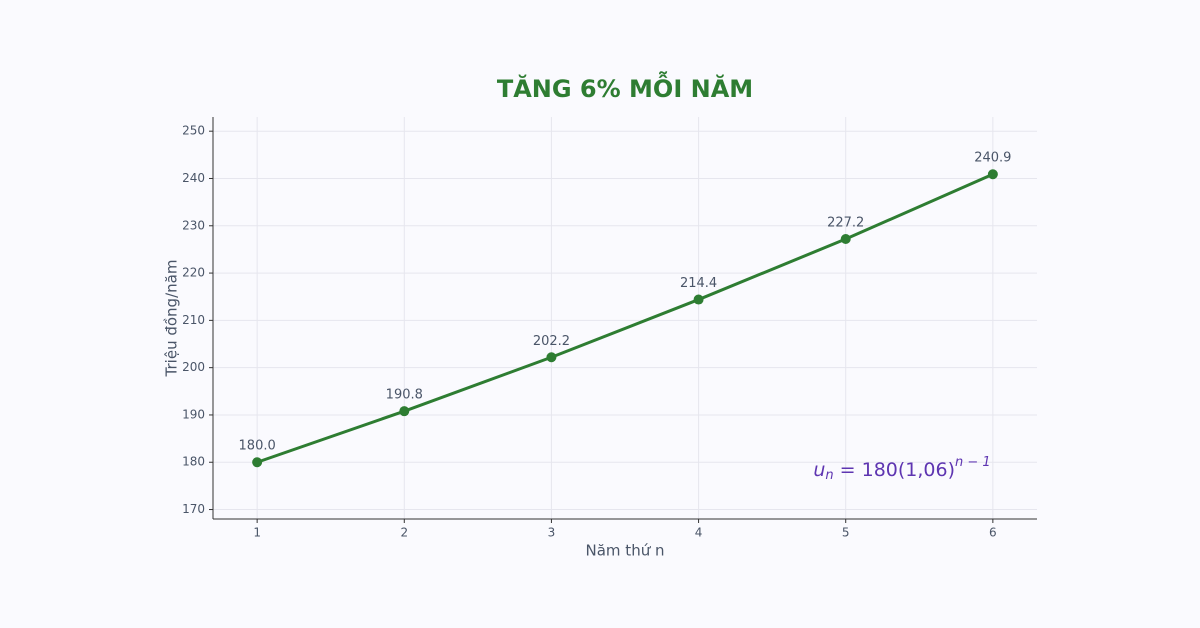 The width and height of the screenshot is (1200, 628). I want to click on y-tick-label: 180, so click(193, 462).